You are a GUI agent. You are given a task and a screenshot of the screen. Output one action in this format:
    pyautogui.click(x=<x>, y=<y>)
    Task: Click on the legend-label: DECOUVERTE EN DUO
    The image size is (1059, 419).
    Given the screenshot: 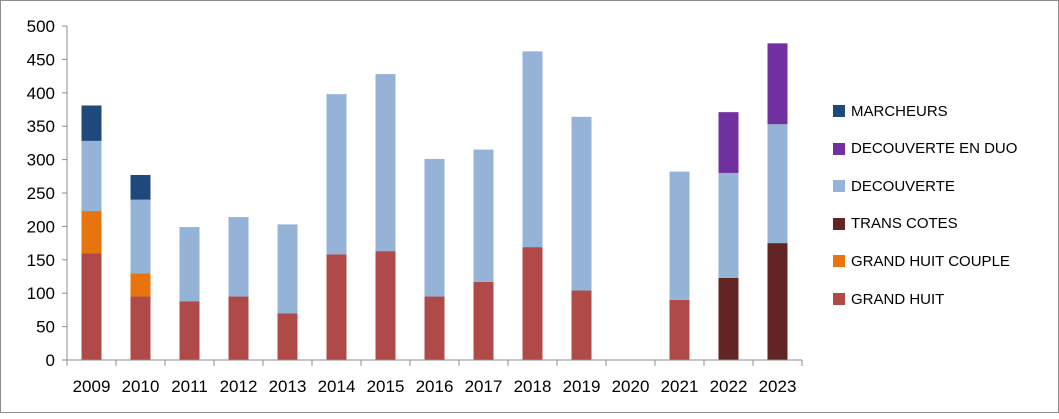 What is the action you would take?
    pyautogui.click(x=934, y=149)
    